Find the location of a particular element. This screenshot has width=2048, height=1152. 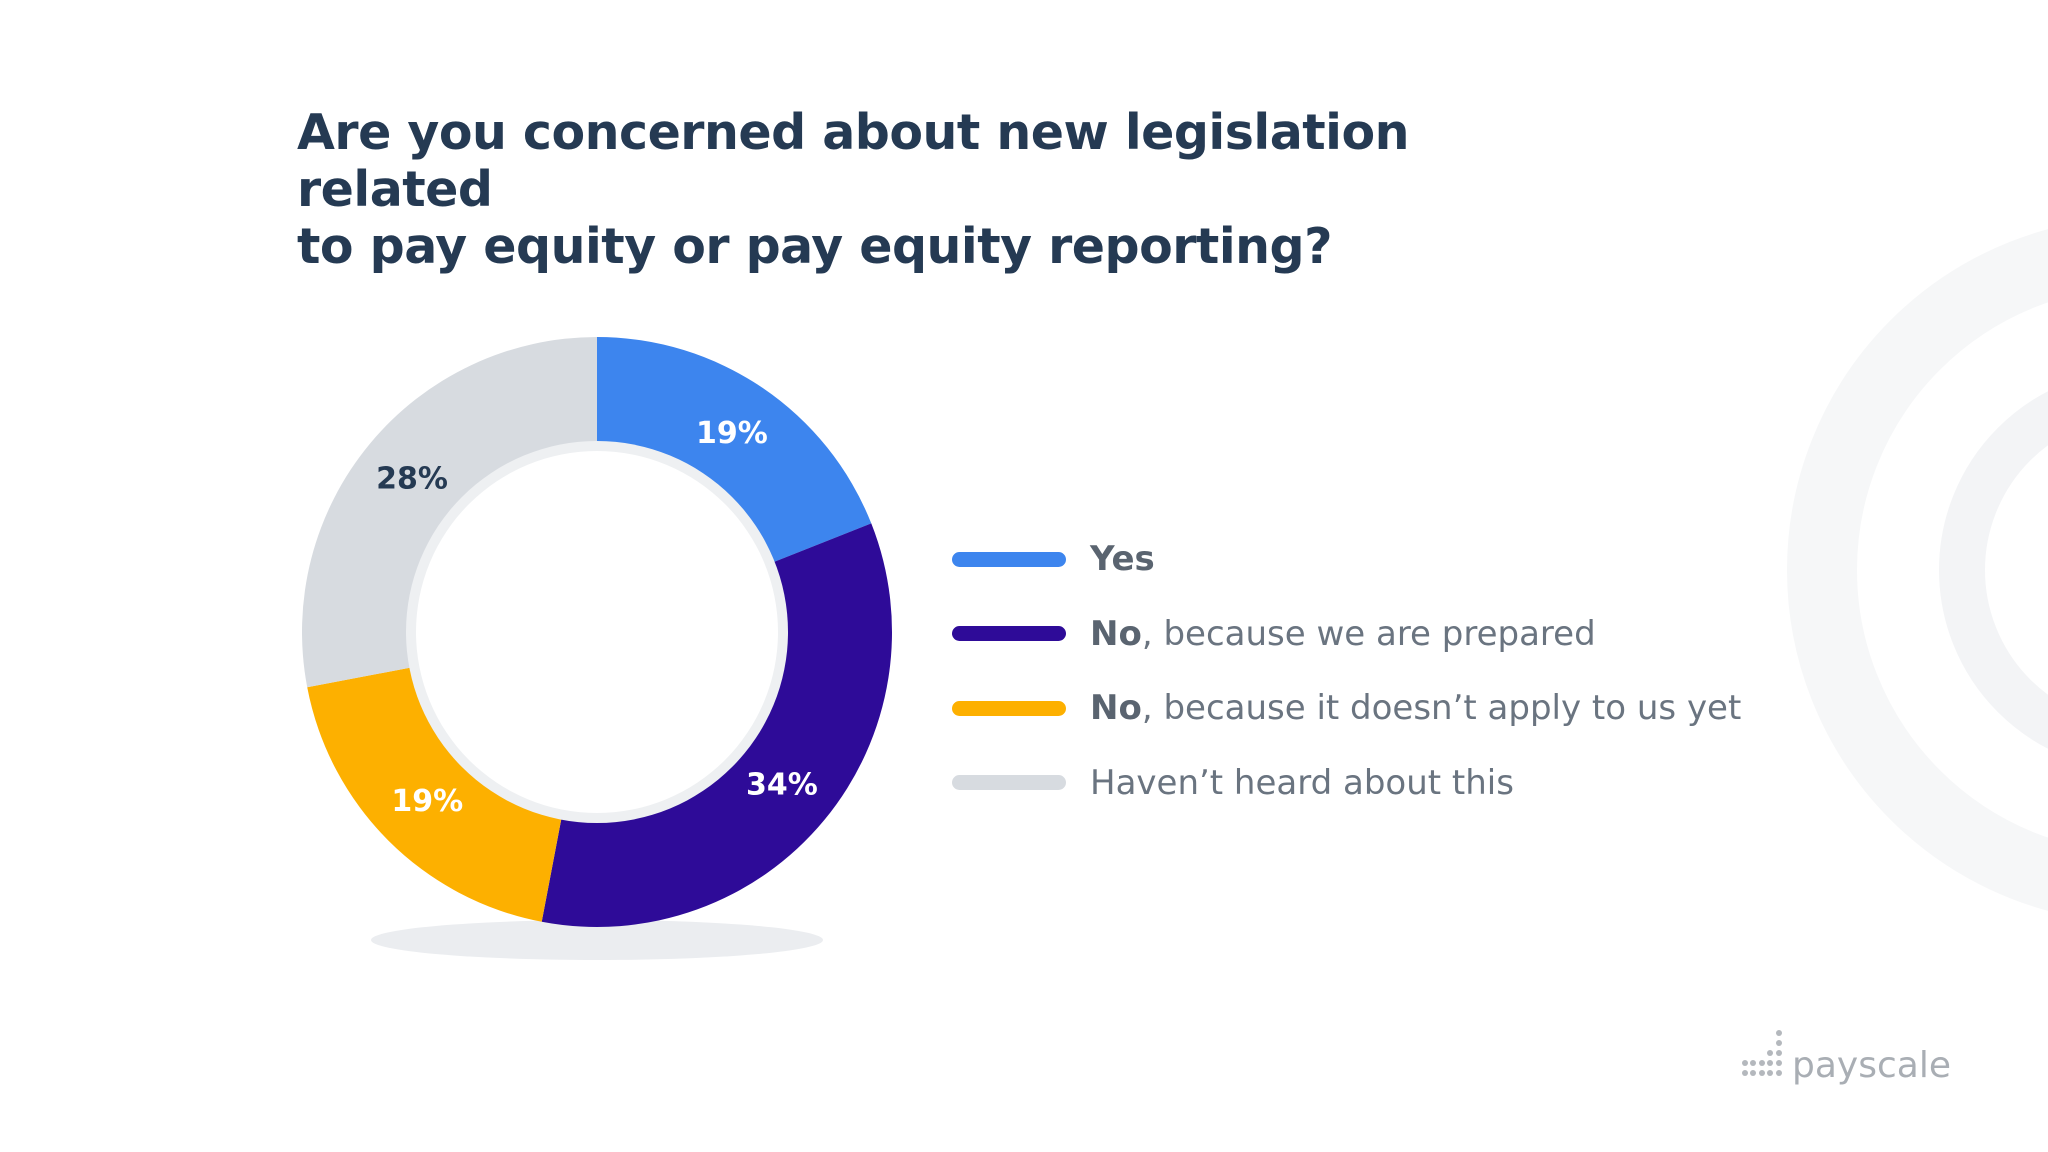

legend-label: Haven’t heard about this is located at coordinates (1302, 783).